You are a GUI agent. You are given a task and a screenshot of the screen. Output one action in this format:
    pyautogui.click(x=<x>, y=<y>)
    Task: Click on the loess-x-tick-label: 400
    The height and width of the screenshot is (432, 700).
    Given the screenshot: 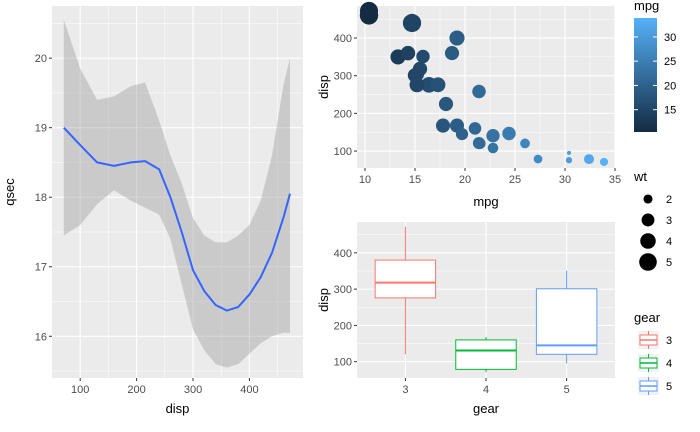 What is the action you would take?
    pyautogui.click(x=249, y=390)
    